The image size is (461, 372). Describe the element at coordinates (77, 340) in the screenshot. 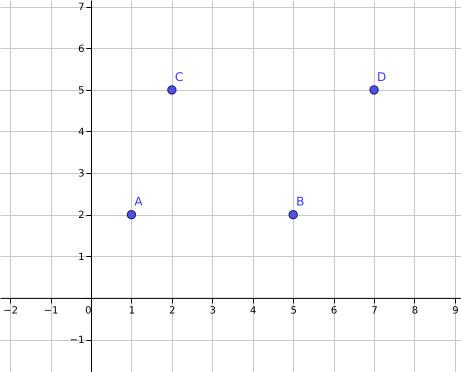

I see `y-tick-label: −1` at that location.